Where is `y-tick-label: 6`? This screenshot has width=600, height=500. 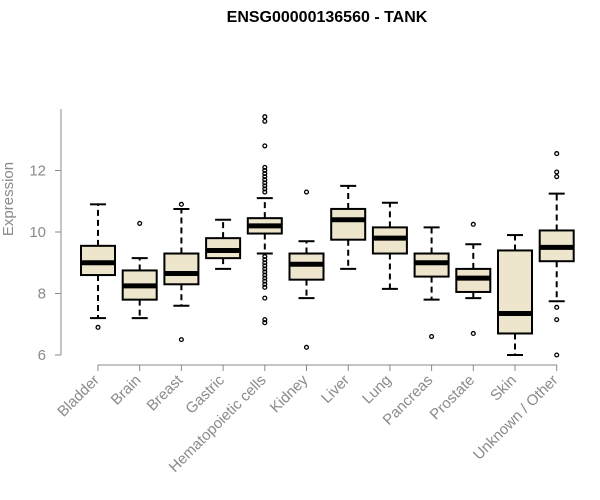
y-tick-label: 6 is located at coordinates (42, 355).